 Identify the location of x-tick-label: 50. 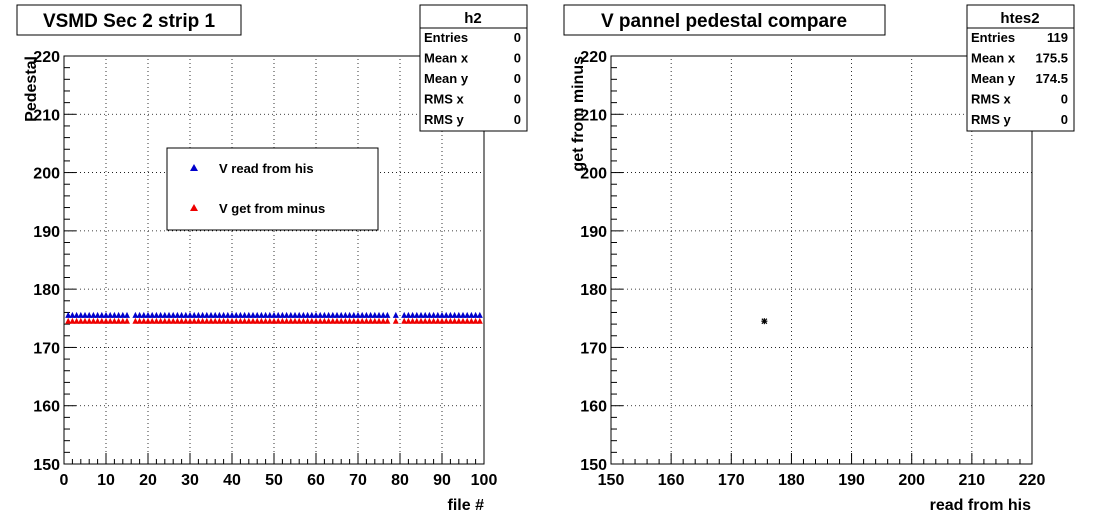
(274, 480).